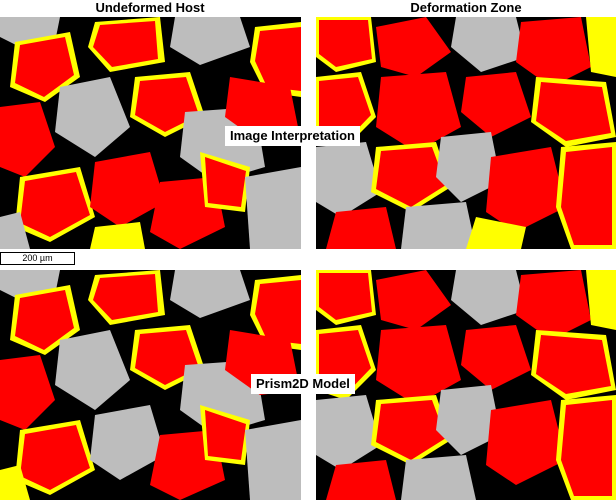  Describe the element at coordinates (292, 136) in the screenshot. I see `row-label-image-interpretation: Image Interpretation` at that location.